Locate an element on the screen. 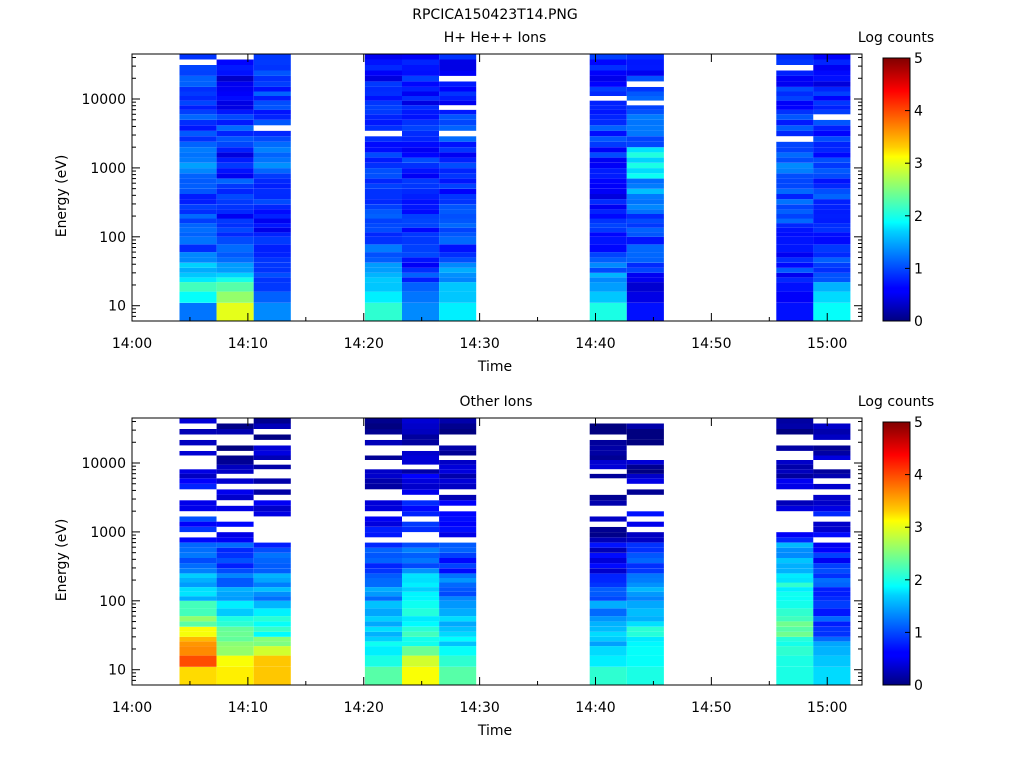 The image size is (1024, 768). colorbar-tick-label: 5 is located at coordinates (918, 423).